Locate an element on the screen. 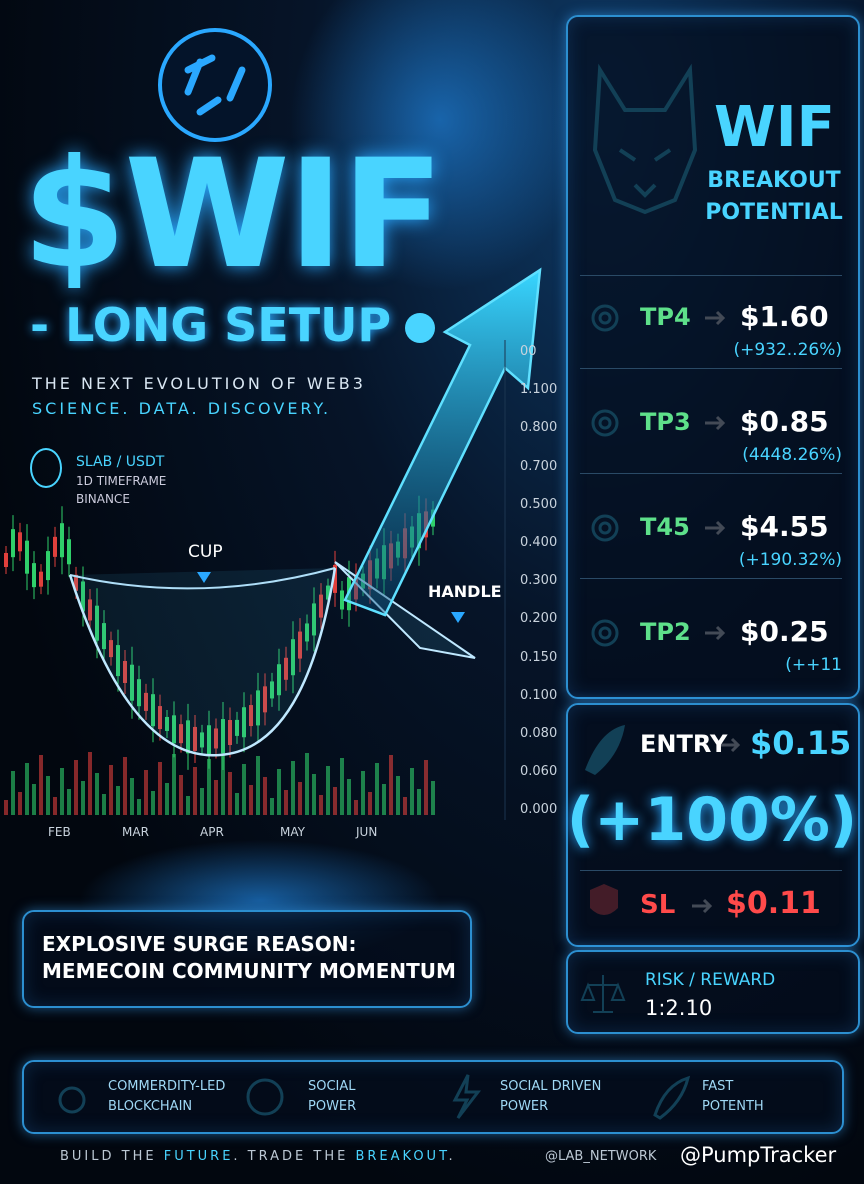 The width and height of the screenshot is (864, 1184). candles is located at coordinates (219, 655).